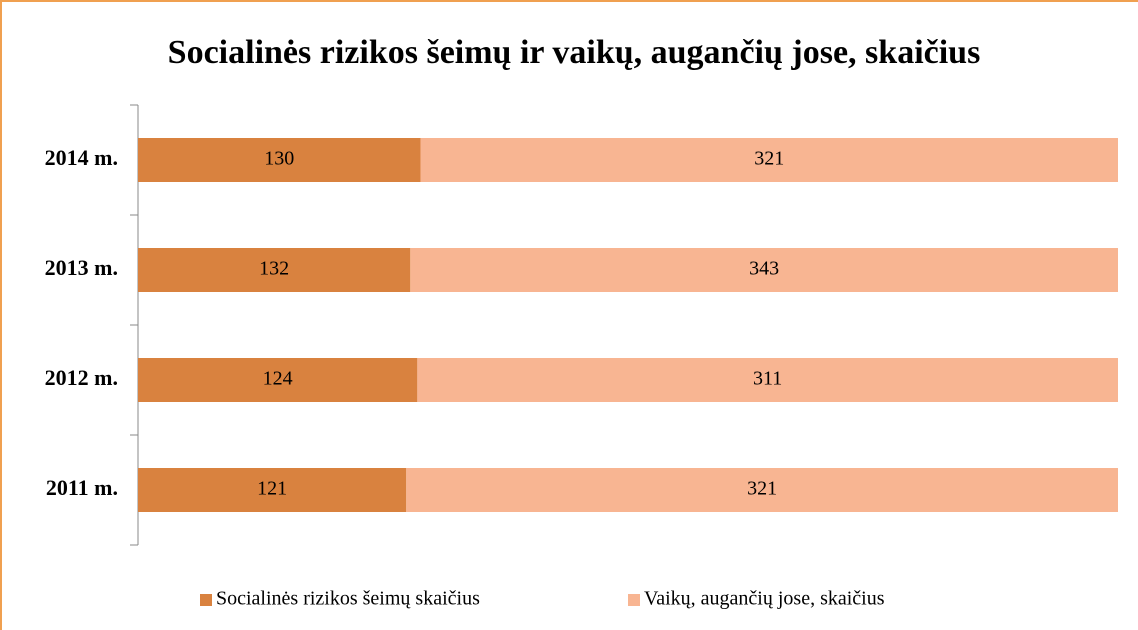  I want to click on data-label: 121, so click(272, 489).